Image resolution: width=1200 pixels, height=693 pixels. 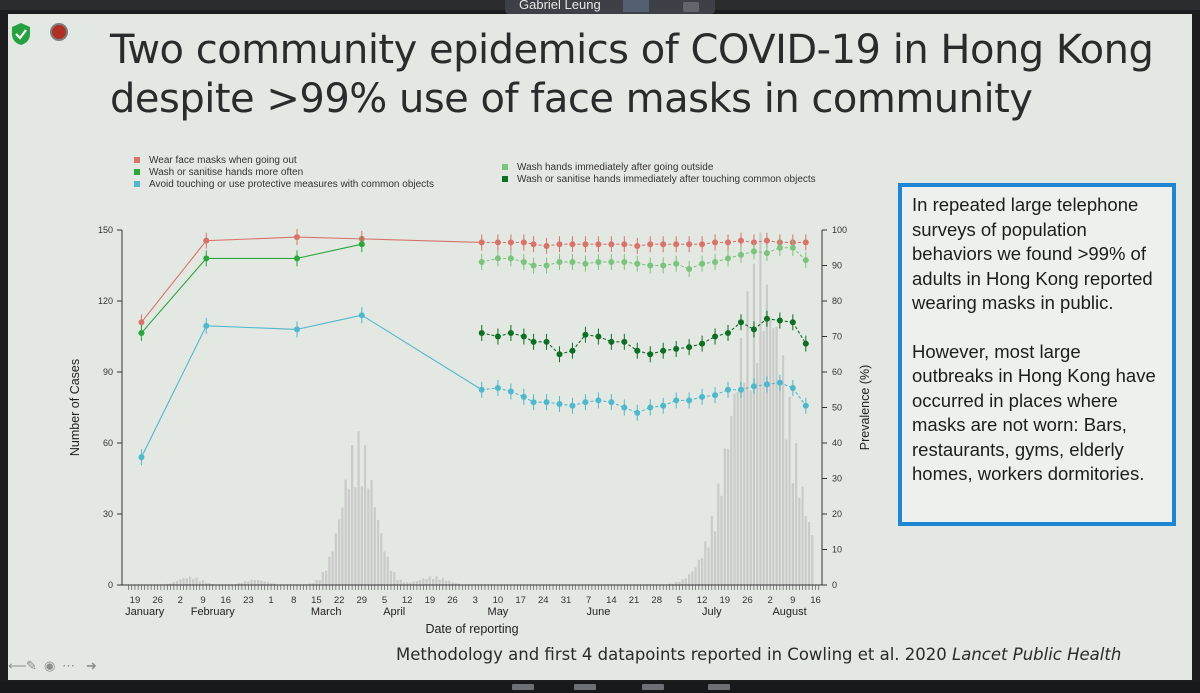 What do you see at coordinates (384, 600) in the screenshot?
I see `x-tick-label: 5` at bounding box center [384, 600].